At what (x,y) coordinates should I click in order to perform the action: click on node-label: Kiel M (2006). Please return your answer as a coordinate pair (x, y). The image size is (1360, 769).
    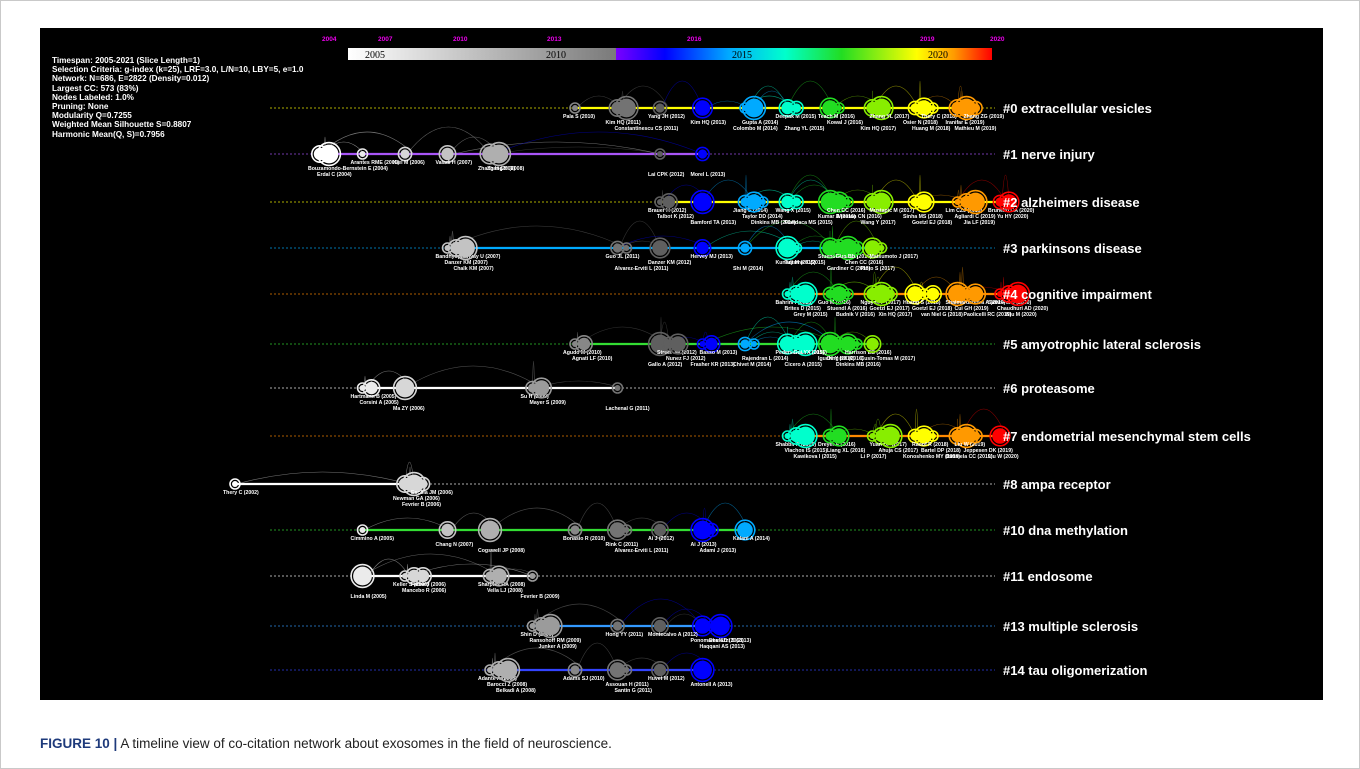
    Looking at the image, I should click on (409, 163).